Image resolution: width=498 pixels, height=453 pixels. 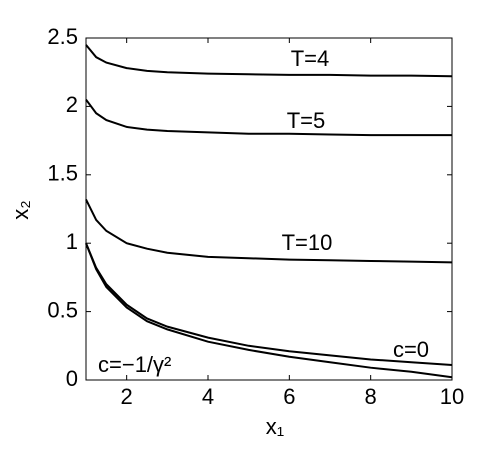 I want to click on x-tick-label: 4, so click(x=208, y=396).